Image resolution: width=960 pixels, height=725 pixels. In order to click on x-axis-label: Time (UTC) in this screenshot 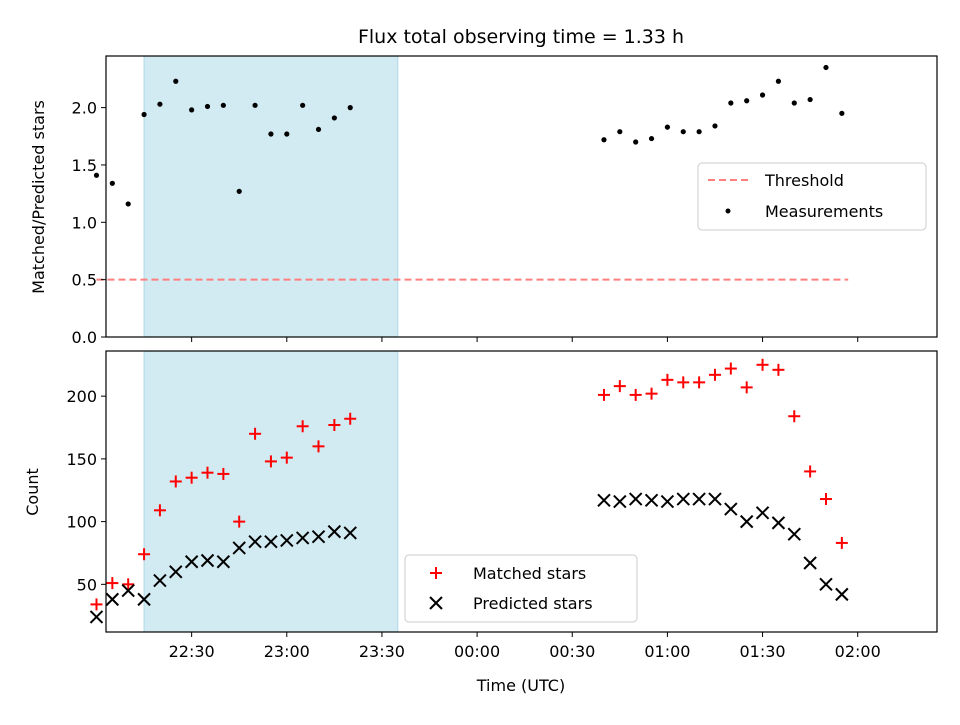, I will do `click(520, 685)`.